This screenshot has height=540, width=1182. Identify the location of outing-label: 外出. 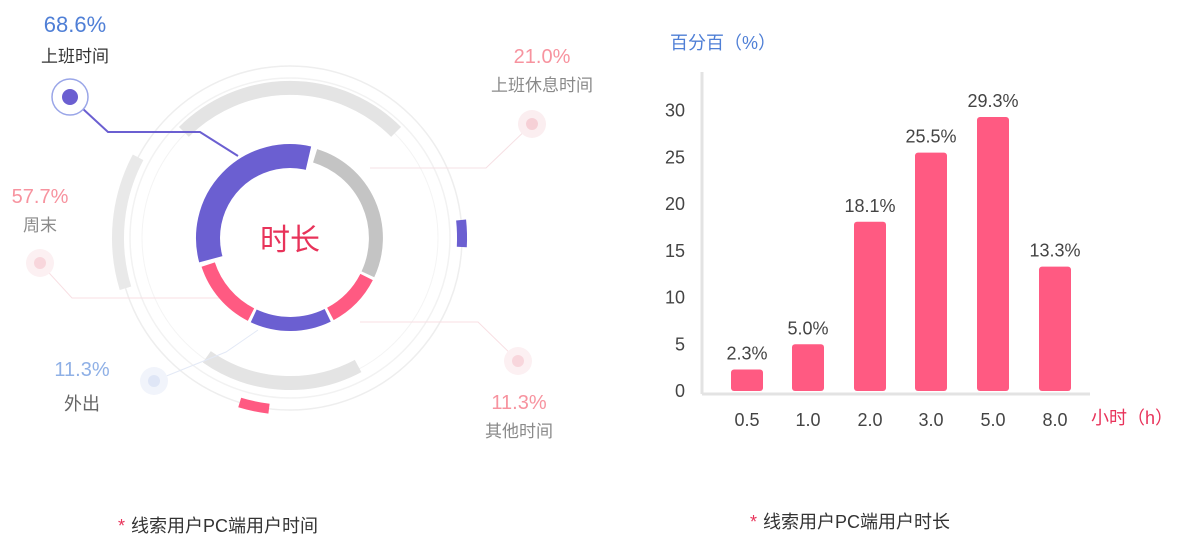
(82, 404).